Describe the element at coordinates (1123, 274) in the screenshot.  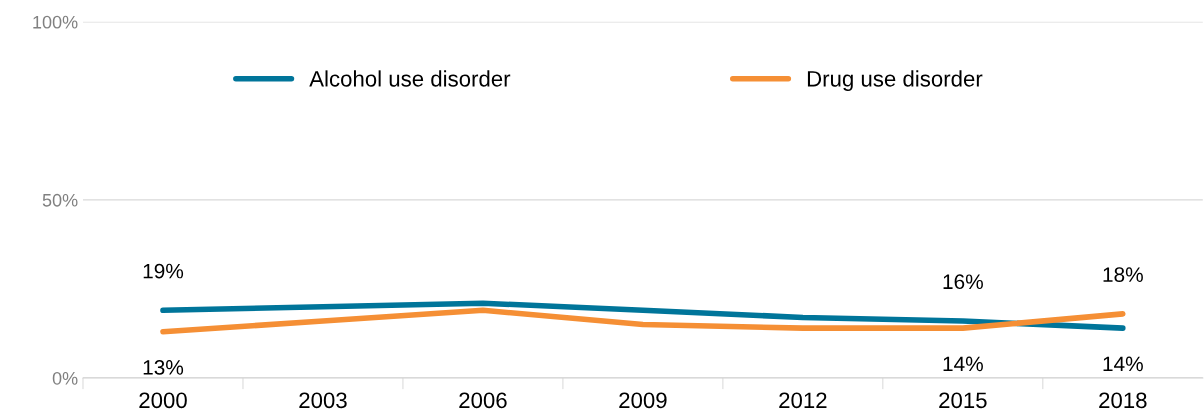
I see `data-label: 18%` at that location.